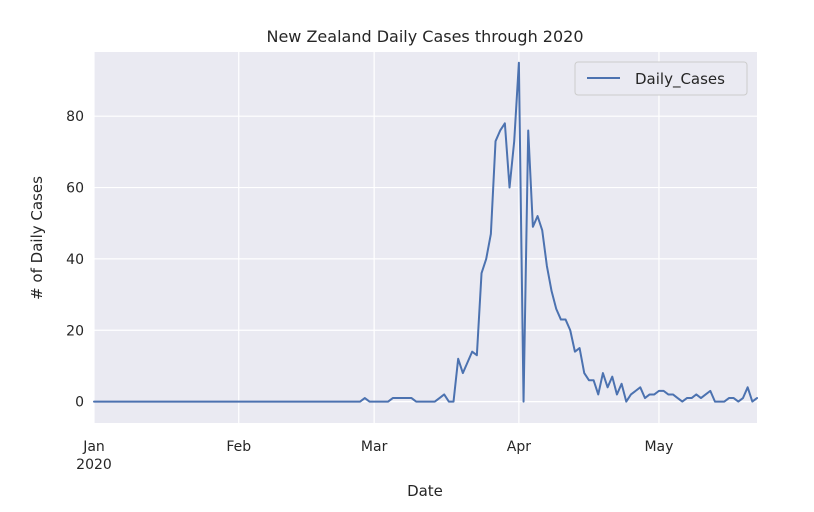 This screenshot has height=512, width=814. Describe the element at coordinates (94, 465) in the screenshot. I see `x-tick-sublabel: 2020` at that location.